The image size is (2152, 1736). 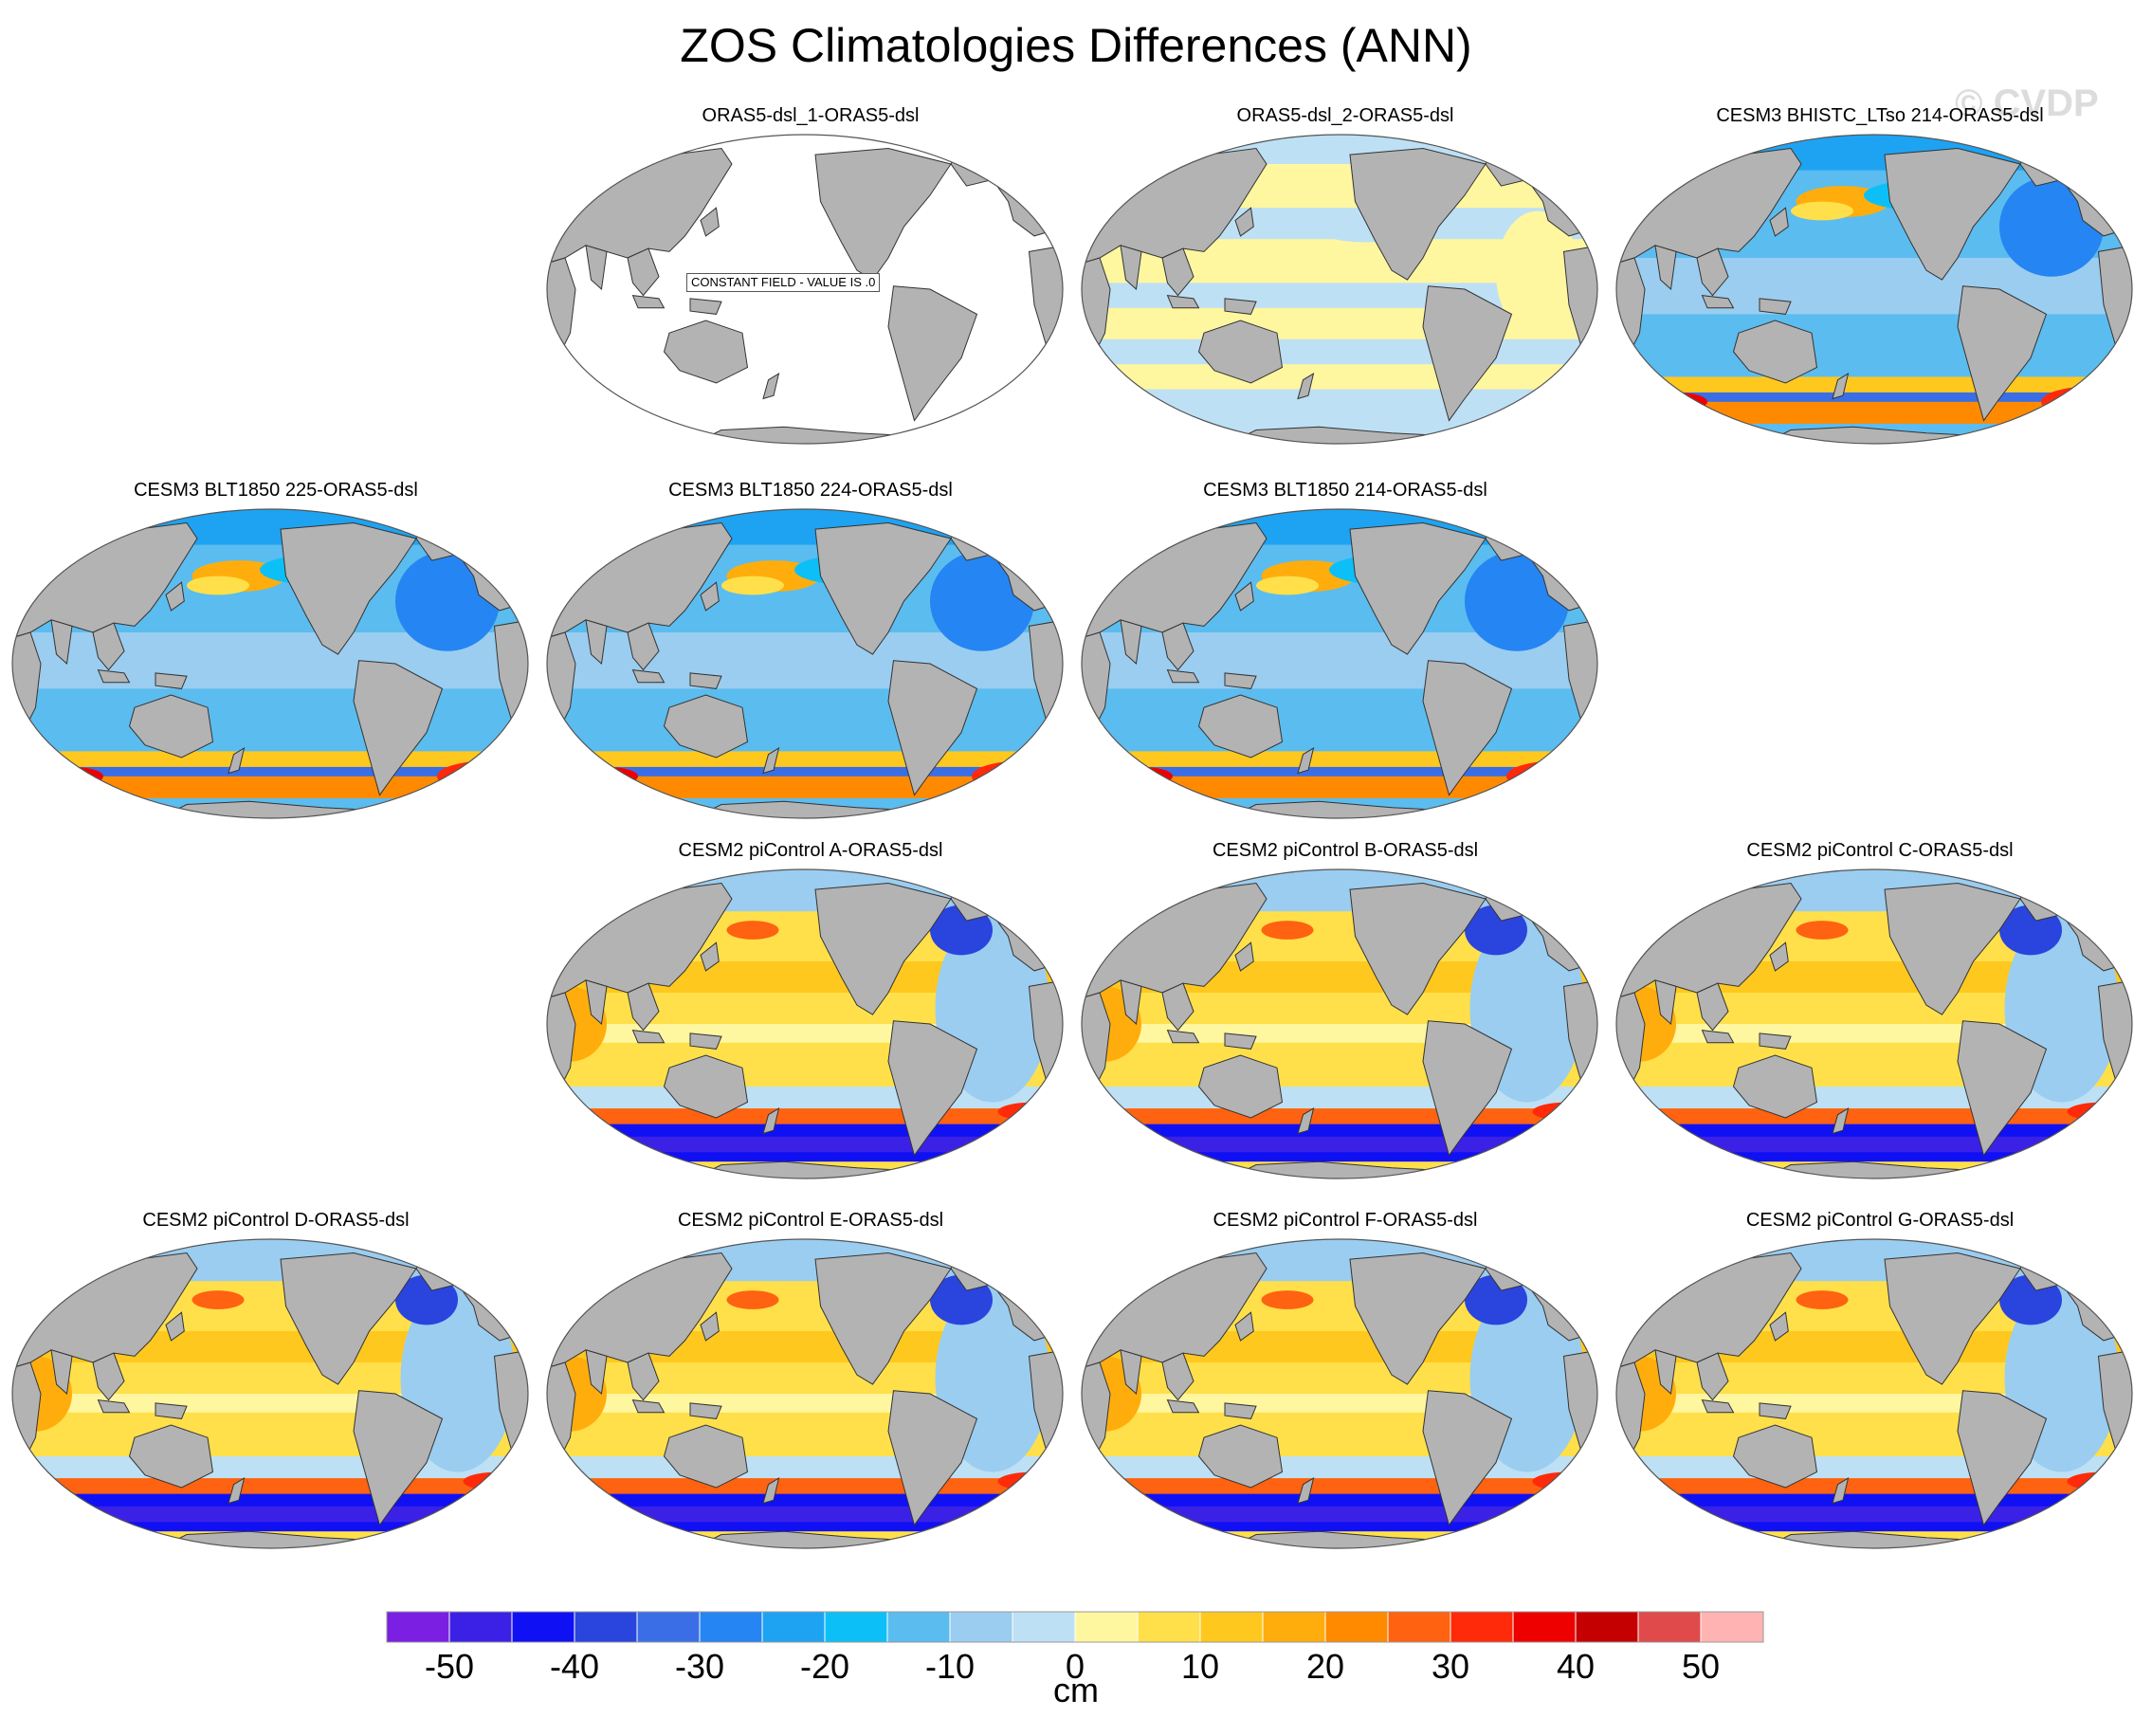 What do you see at coordinates (1340, 294) in the screenshot?
I see `land-layer` at bounding box center [1340, 294].